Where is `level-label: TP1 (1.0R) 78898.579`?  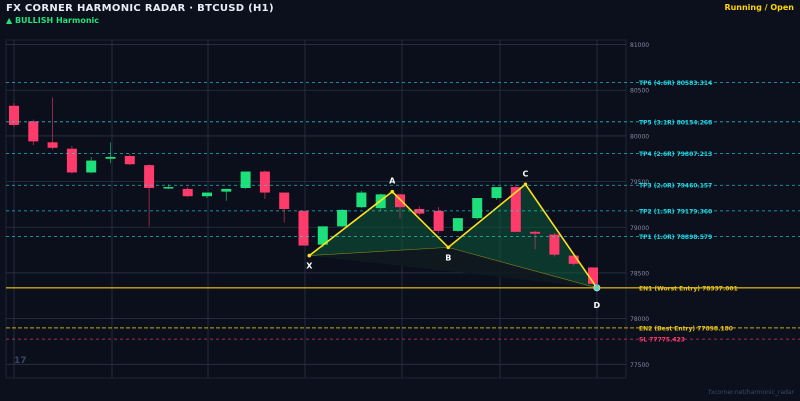 level-label: TP1 (1.0R) 78898.579 is located at coordinates (675, 237).